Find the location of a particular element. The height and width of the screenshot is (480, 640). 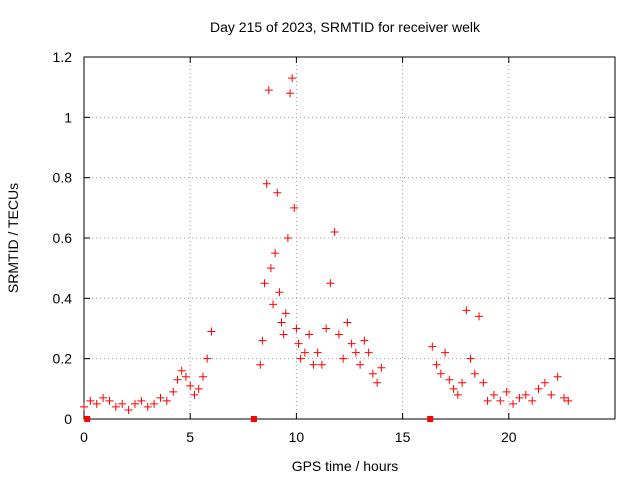

x-tick-label: 5 is located at coordinates (190, 437).